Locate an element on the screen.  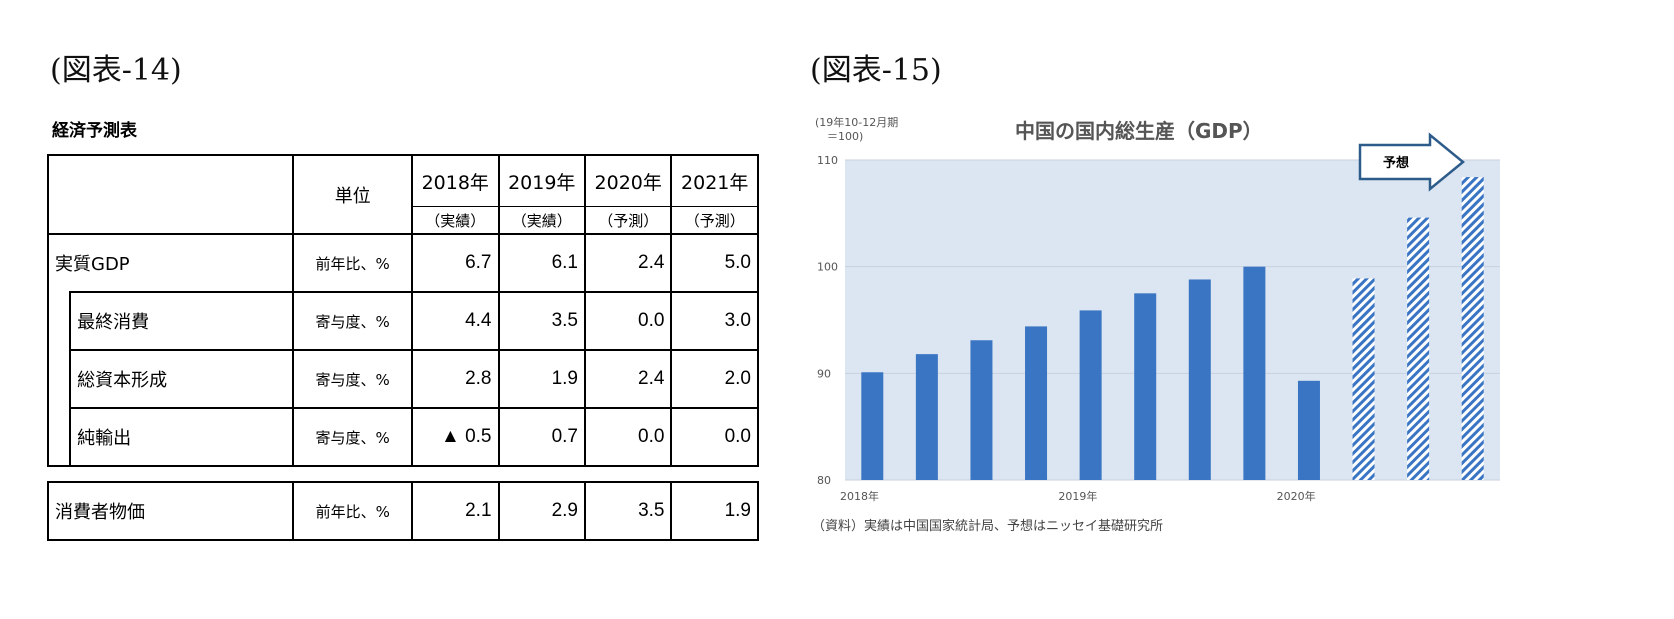
figure-14-label: (図表-14) is located at coordinates (116, 70).